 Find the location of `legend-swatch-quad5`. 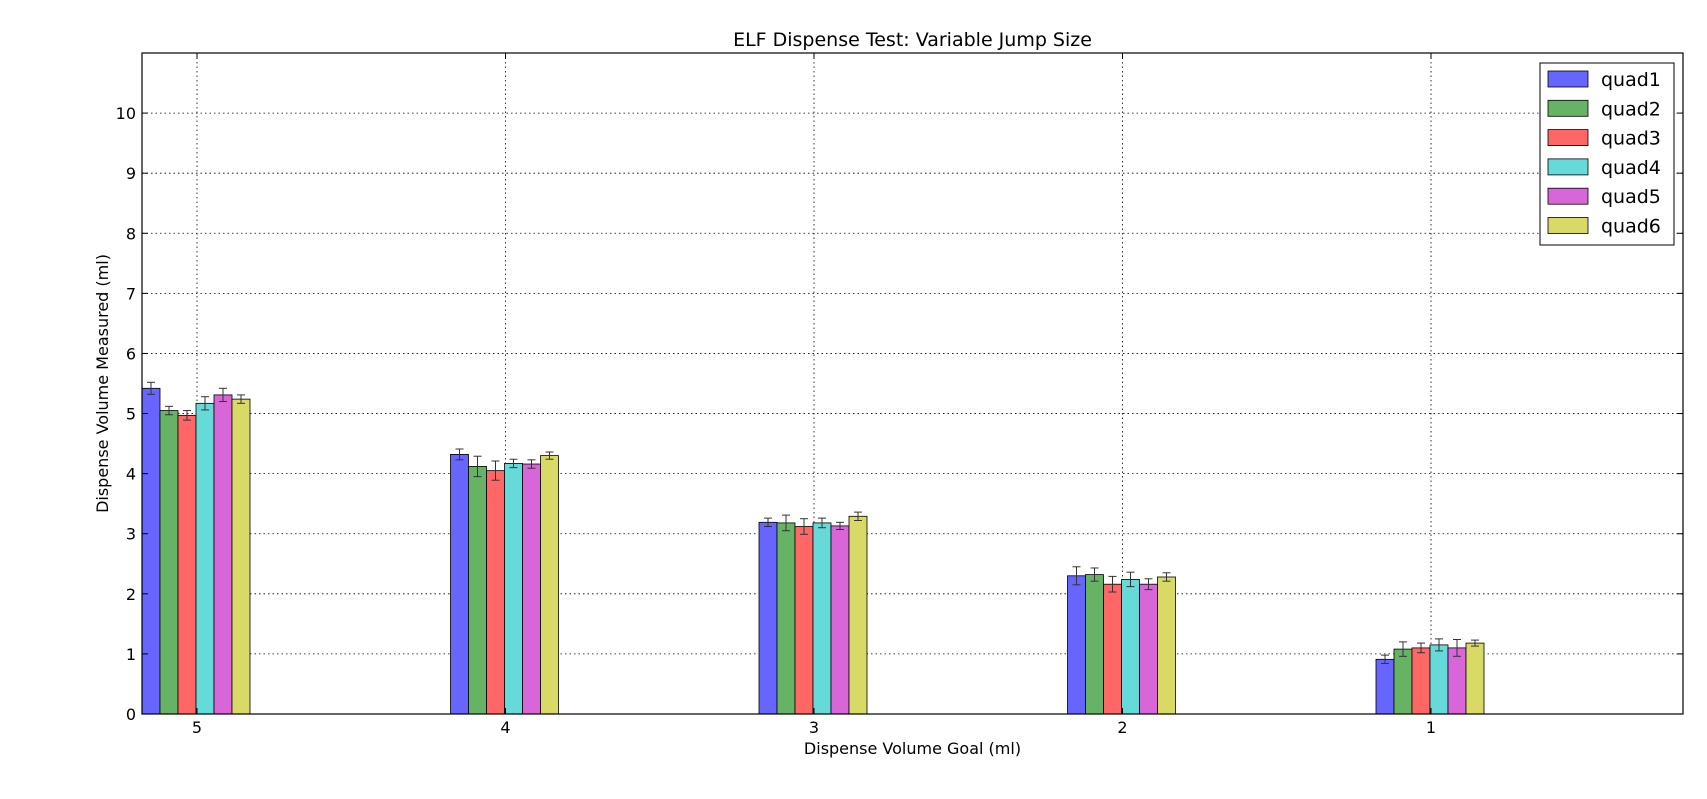

legend-swatch-quad5 is located at coordinates (1568, 196).